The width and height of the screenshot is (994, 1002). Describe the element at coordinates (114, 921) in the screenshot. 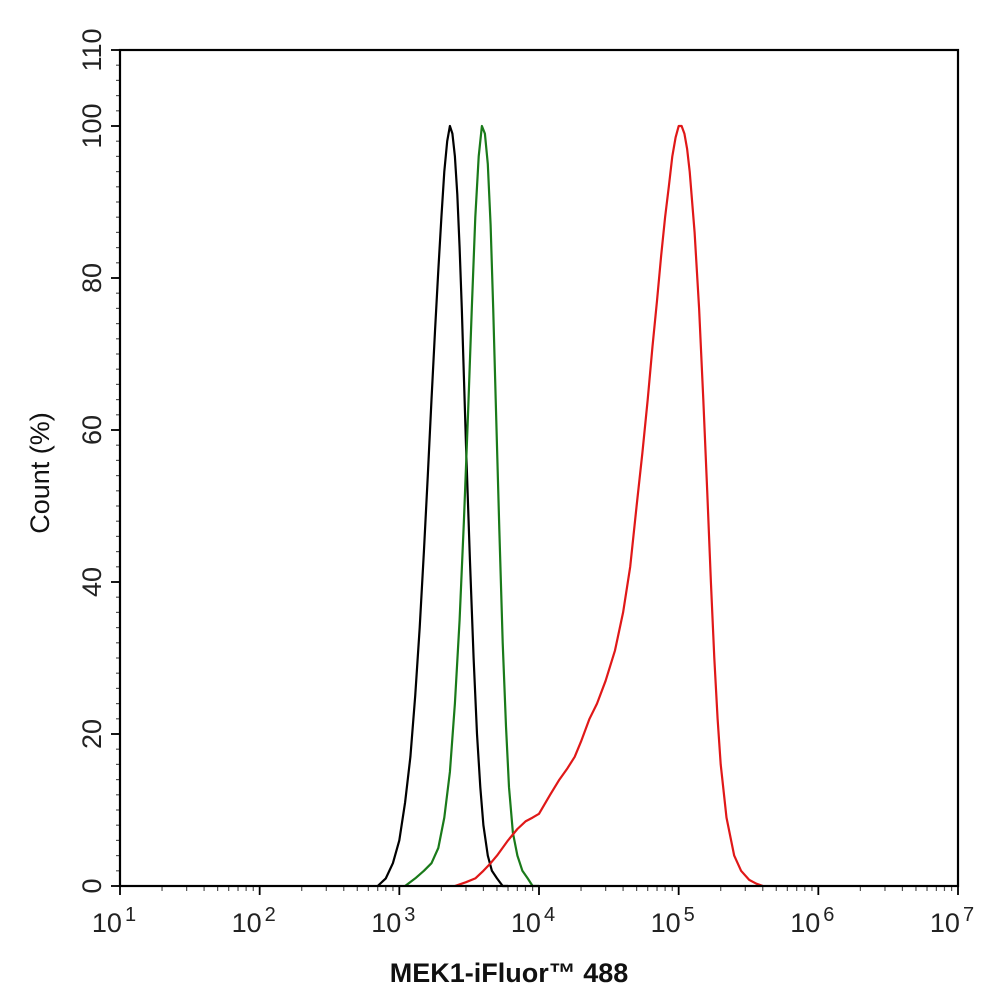

I see `x-tick-label: 10 1` at that location.